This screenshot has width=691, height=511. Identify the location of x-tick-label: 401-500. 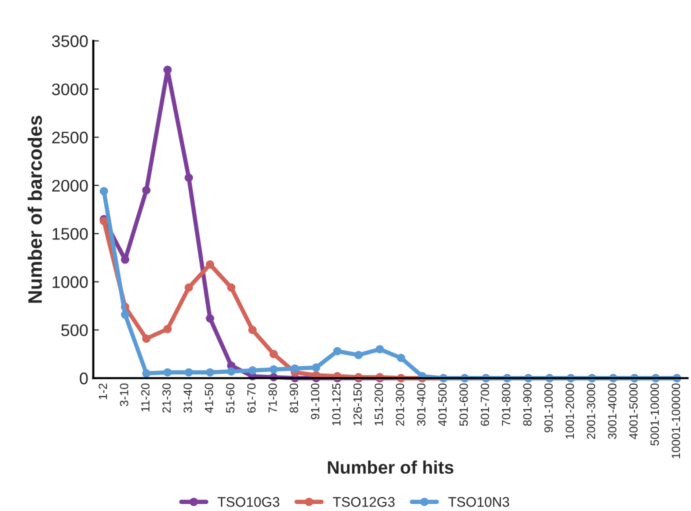
(442, 404).